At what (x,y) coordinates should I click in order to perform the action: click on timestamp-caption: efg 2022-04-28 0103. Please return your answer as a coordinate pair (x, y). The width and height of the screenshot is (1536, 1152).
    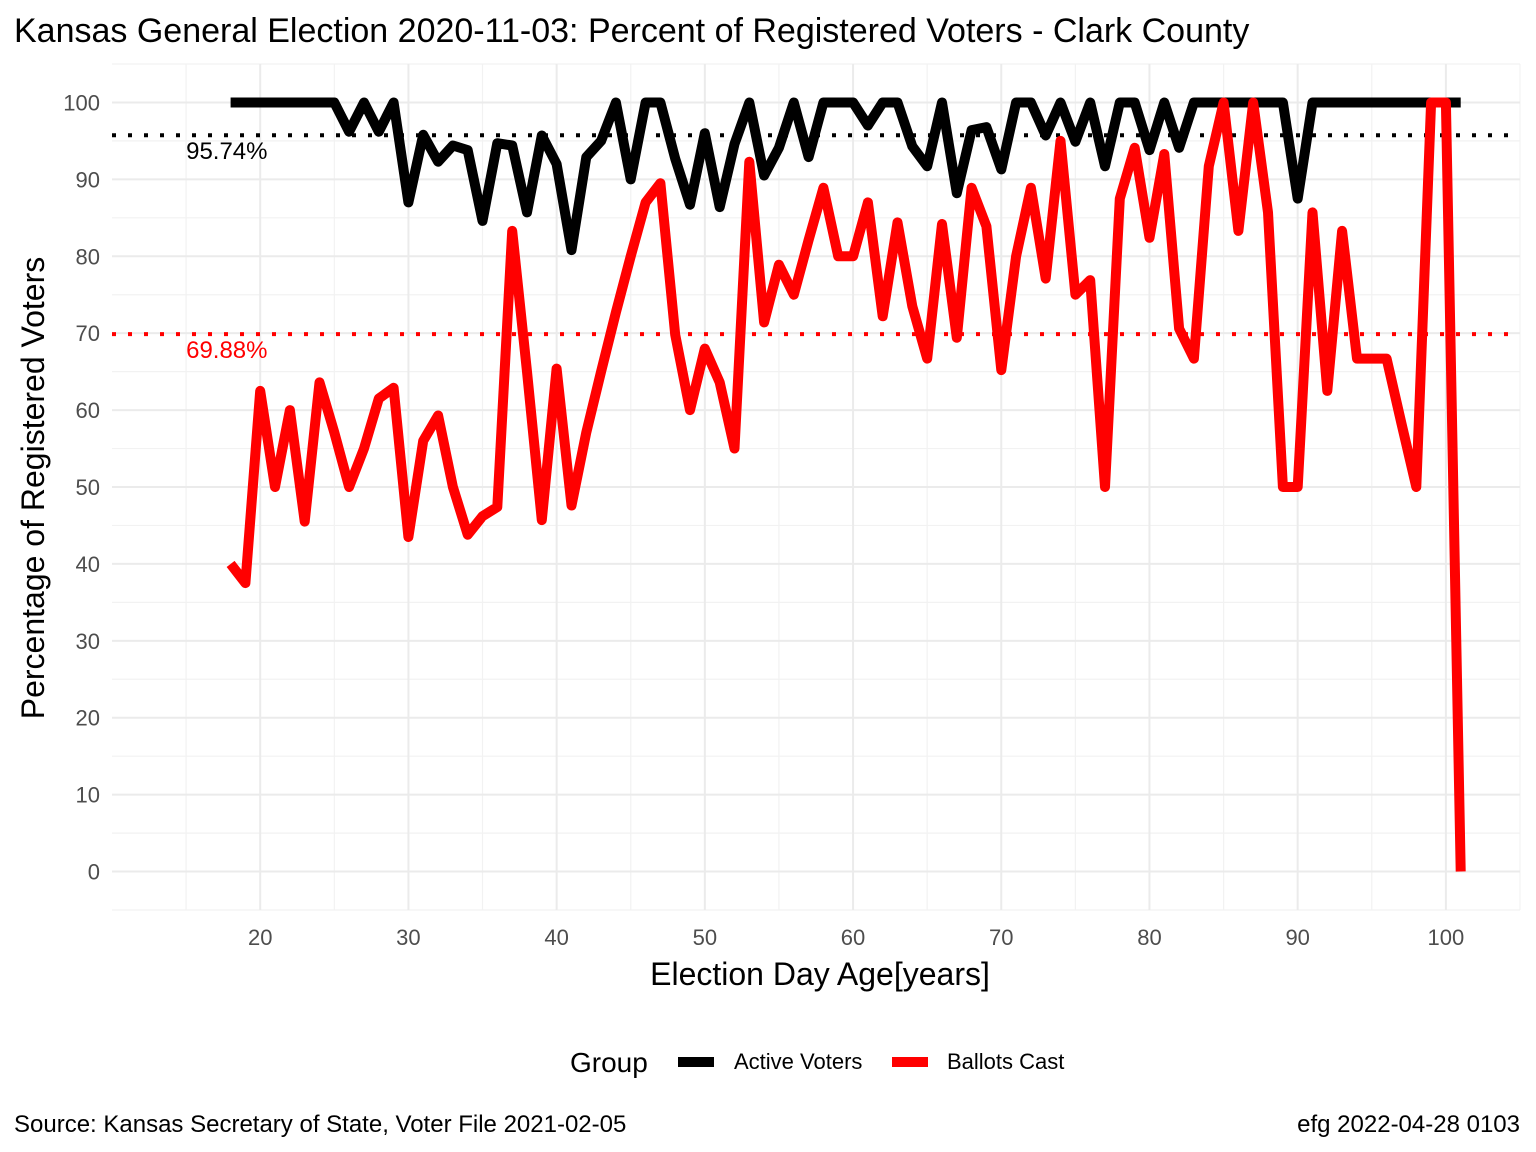
    Looking at the image, I should click on (1408, 1124).